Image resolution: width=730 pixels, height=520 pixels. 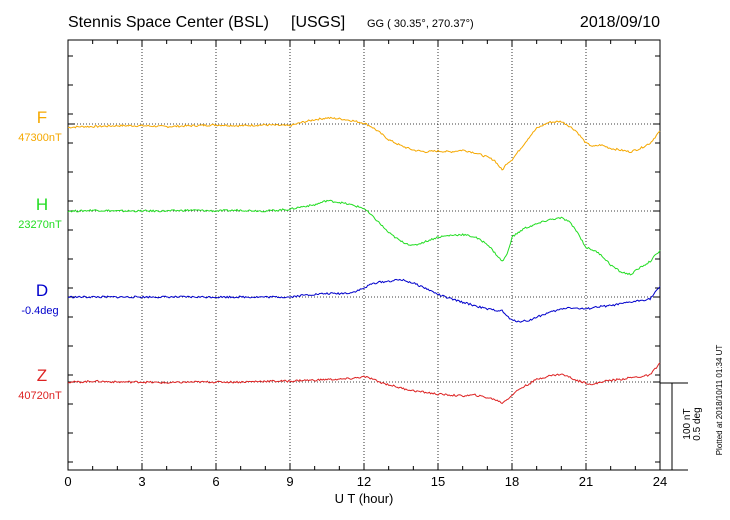 I want to click on series-line-f, so click(x=364, y=143).